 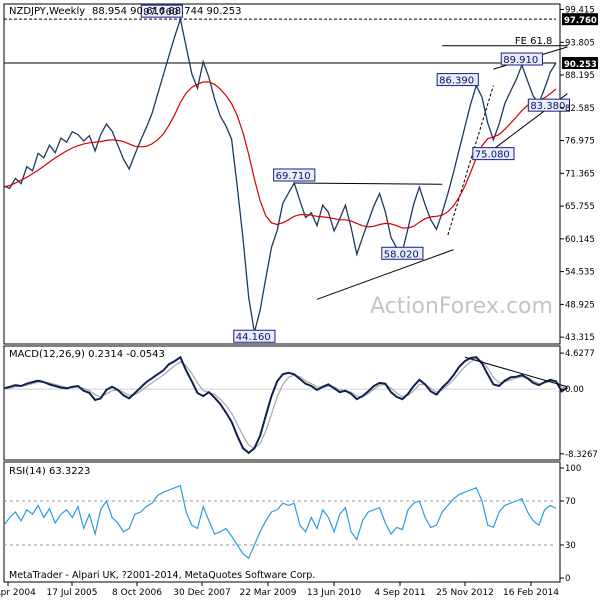 I want to click on annotation: 75.080, so click(x=493, y=154).